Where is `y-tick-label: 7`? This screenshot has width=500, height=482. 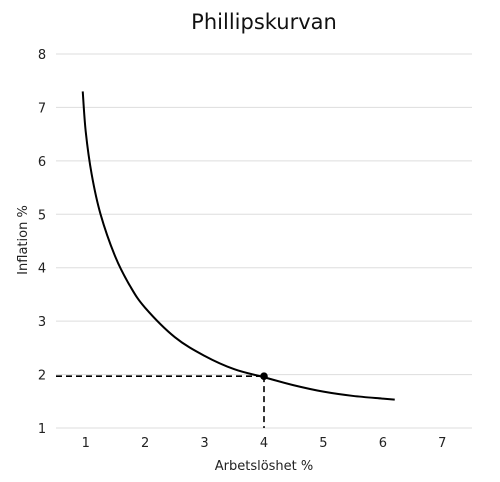
y-tick-label: 7 is located at coordinates (42, 108).